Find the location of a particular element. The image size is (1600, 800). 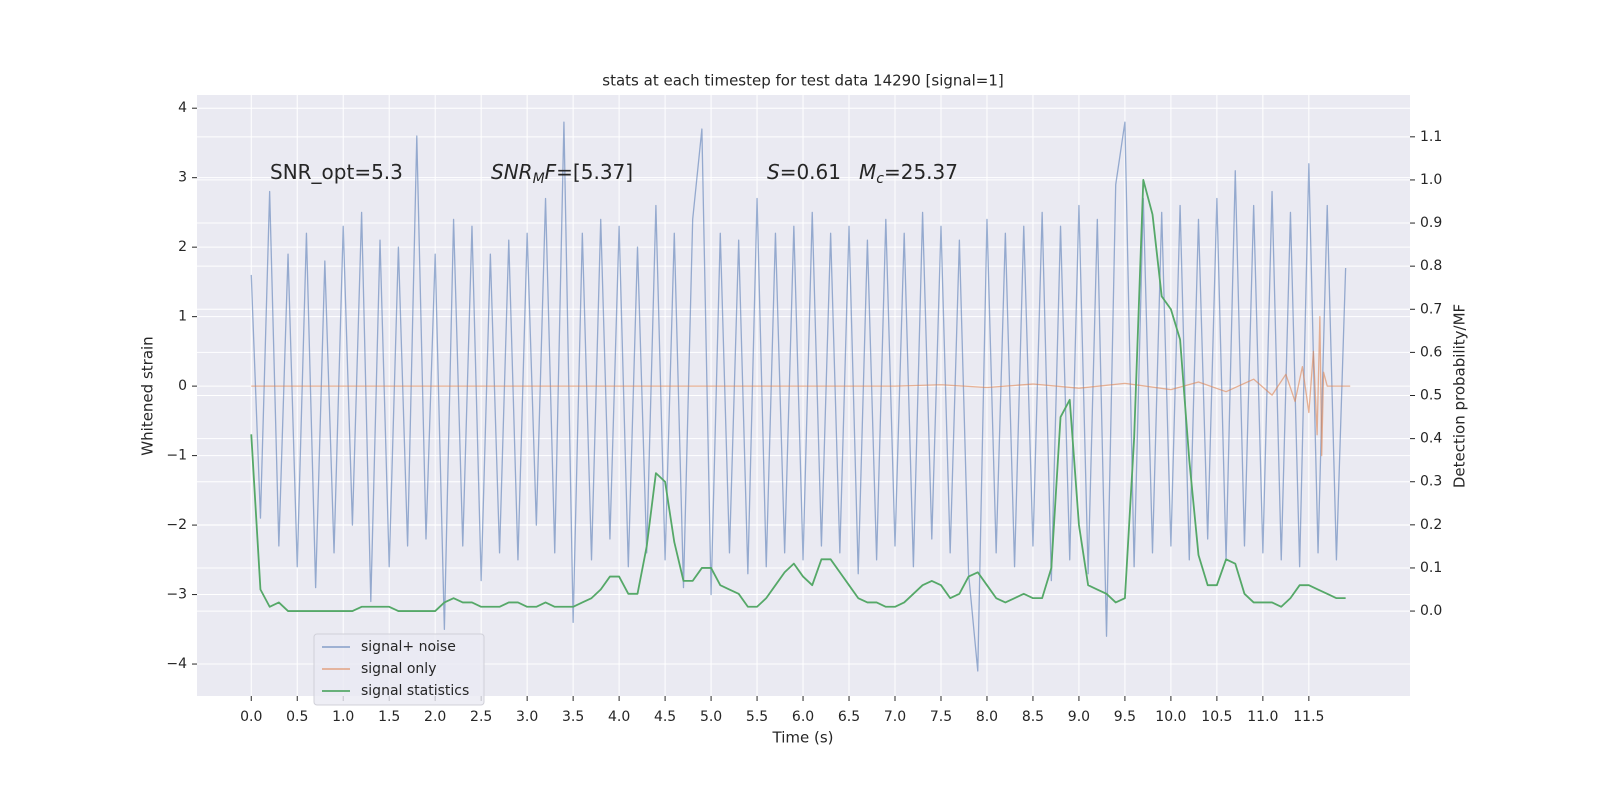

y2-tick-label: 1.1 is located at coordinates (1431, 137).